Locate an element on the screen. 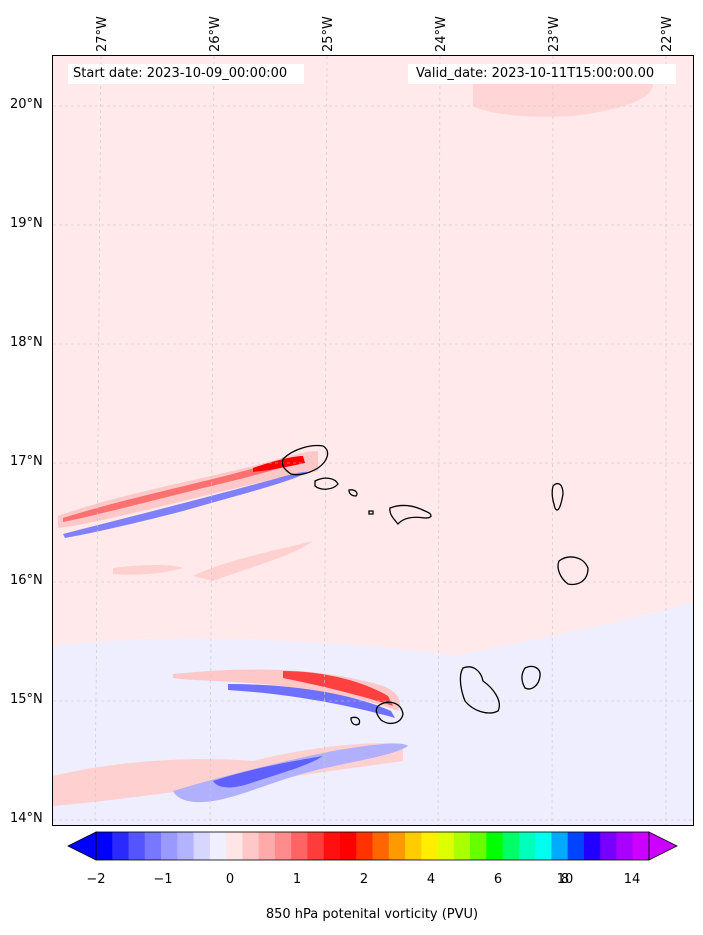 Image resolution: width=703 pixels, height=935 pixels. island-santo-antao is located at coordinates (305, 460).